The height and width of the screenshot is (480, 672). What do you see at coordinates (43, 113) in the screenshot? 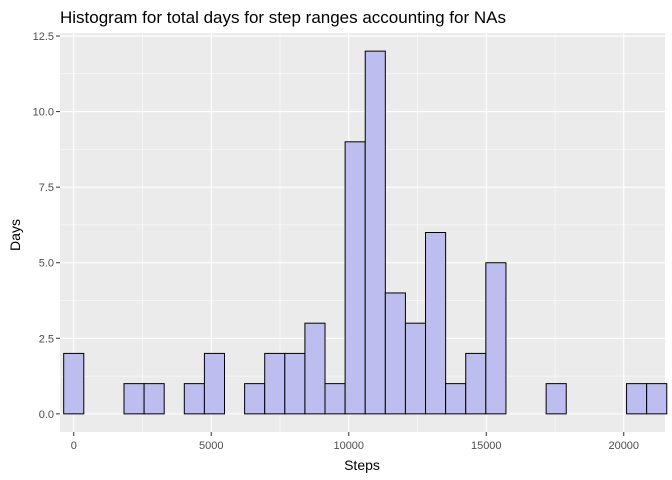
I see `y-tick-label: 10.0` at bounding box center [43, 113].